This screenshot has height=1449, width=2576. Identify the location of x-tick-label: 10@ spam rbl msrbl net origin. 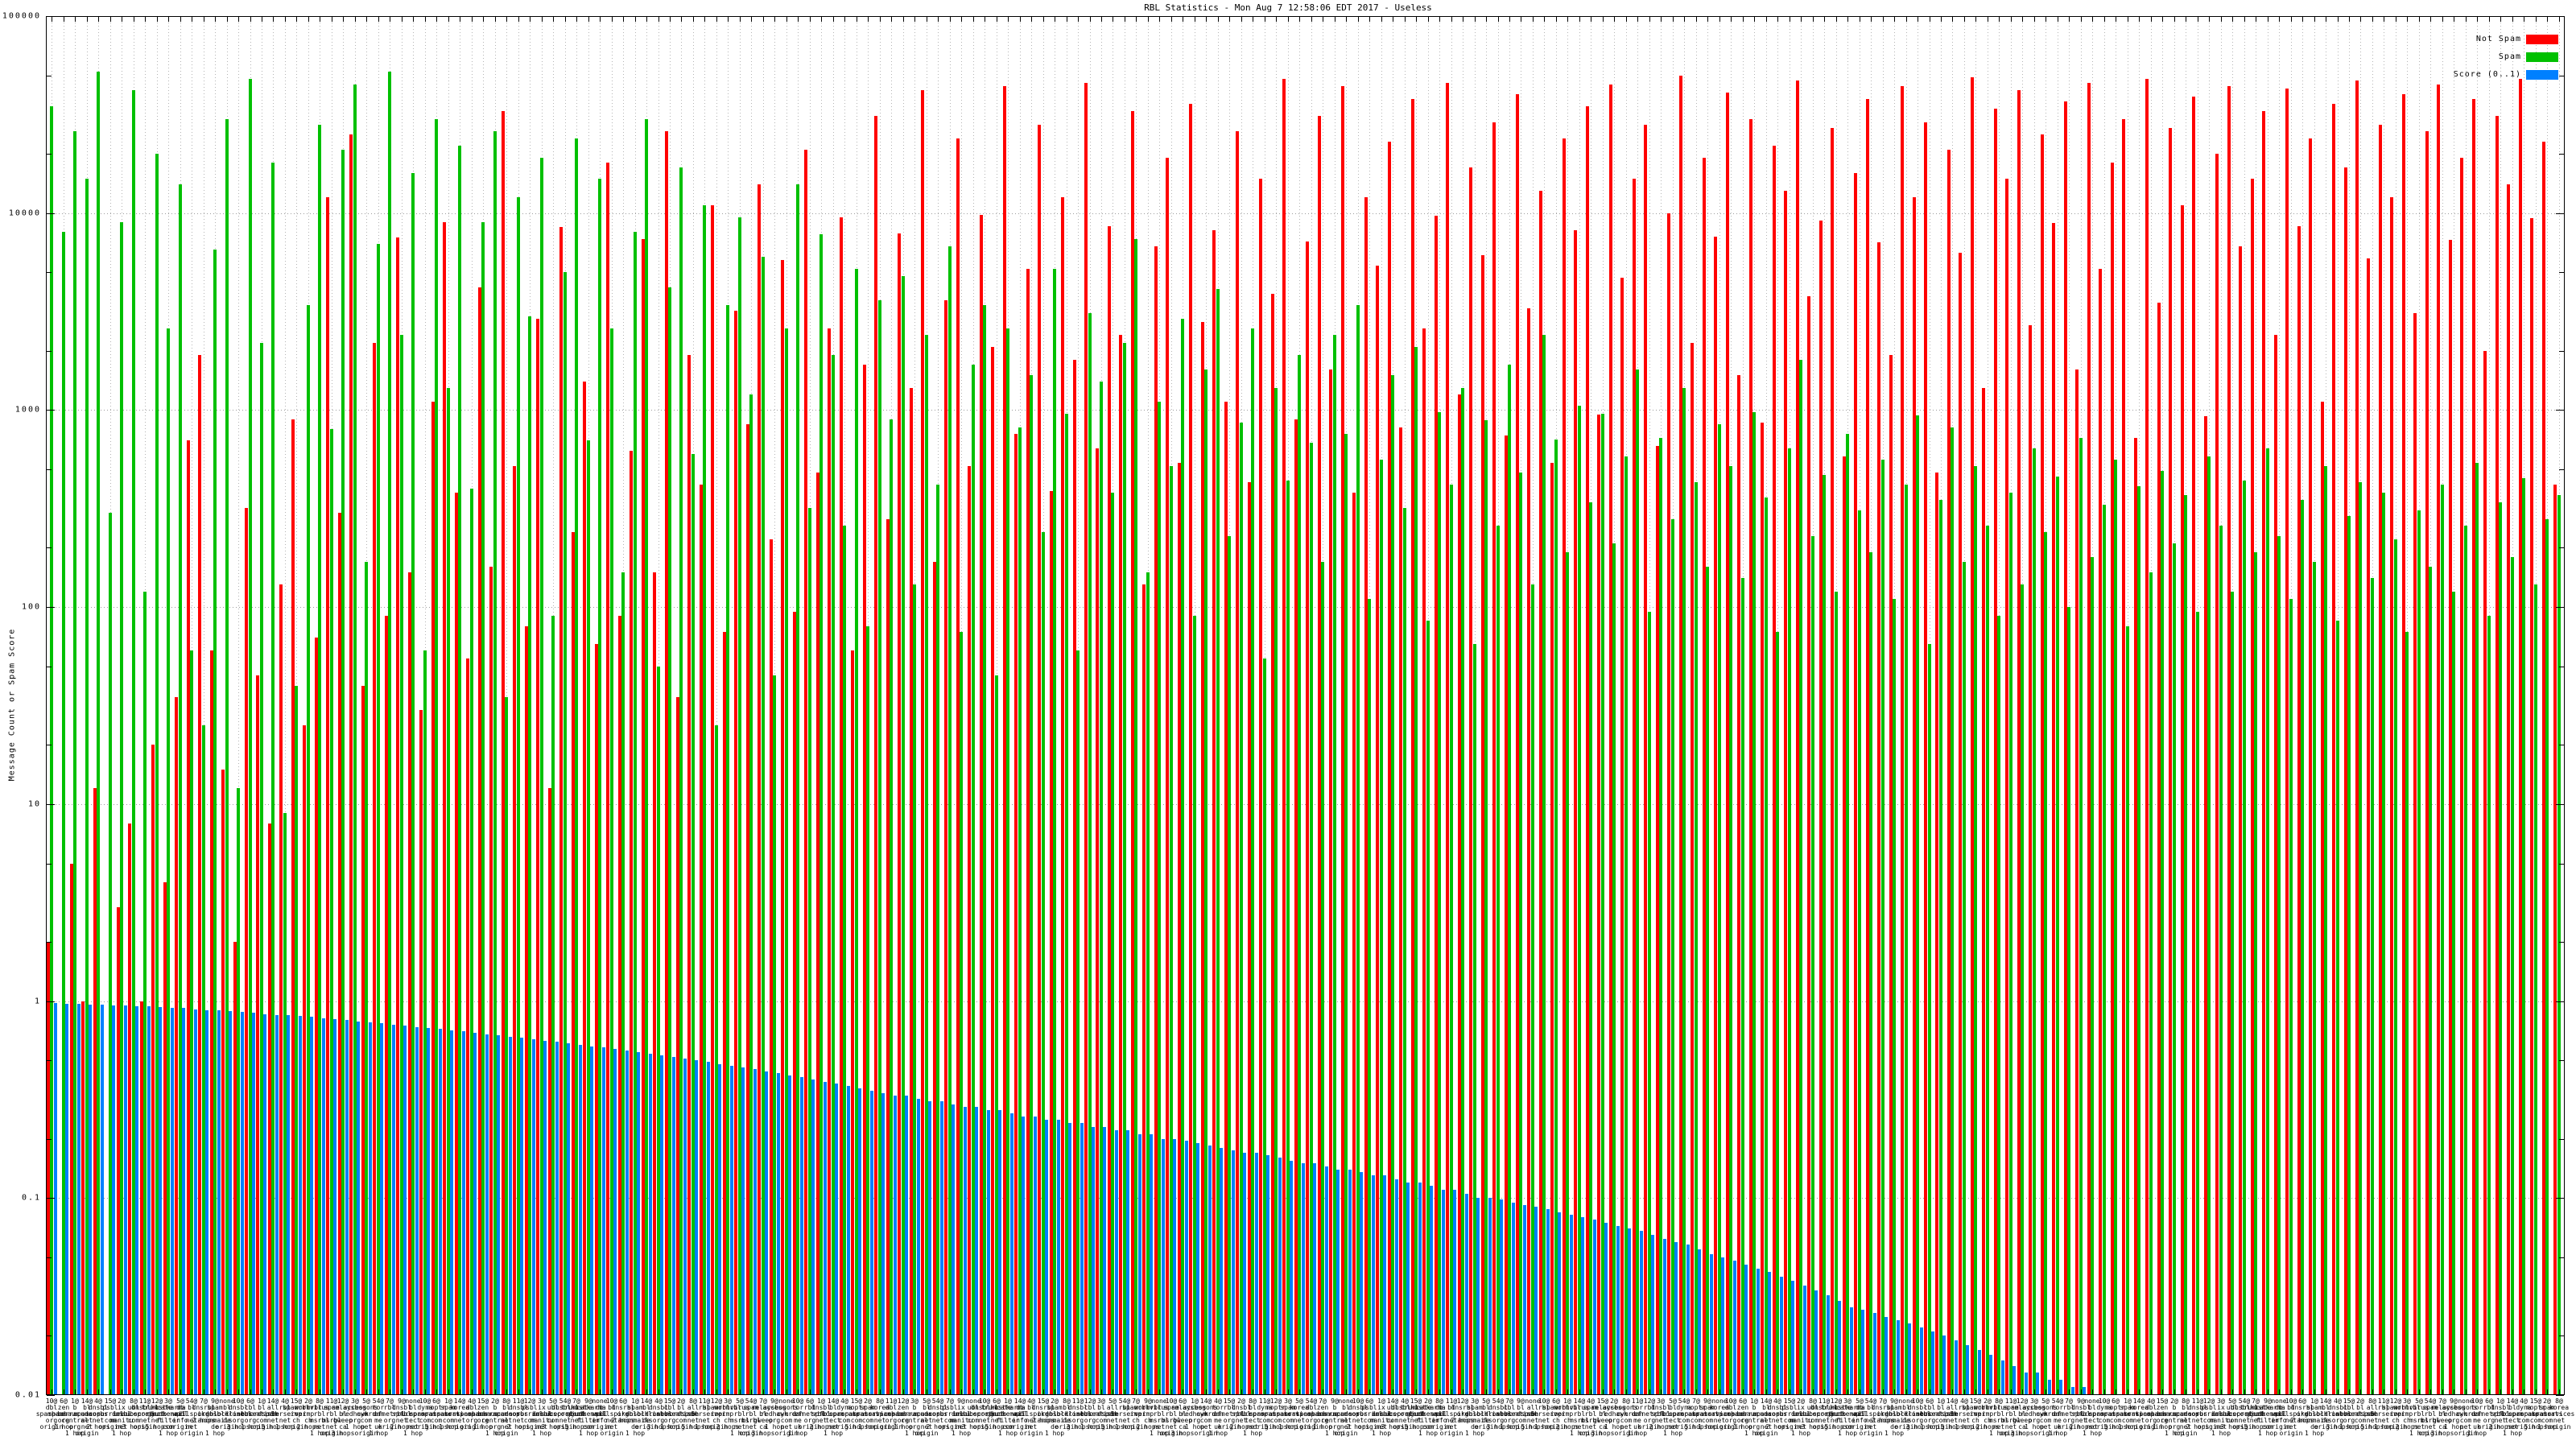
(1171, 1417).